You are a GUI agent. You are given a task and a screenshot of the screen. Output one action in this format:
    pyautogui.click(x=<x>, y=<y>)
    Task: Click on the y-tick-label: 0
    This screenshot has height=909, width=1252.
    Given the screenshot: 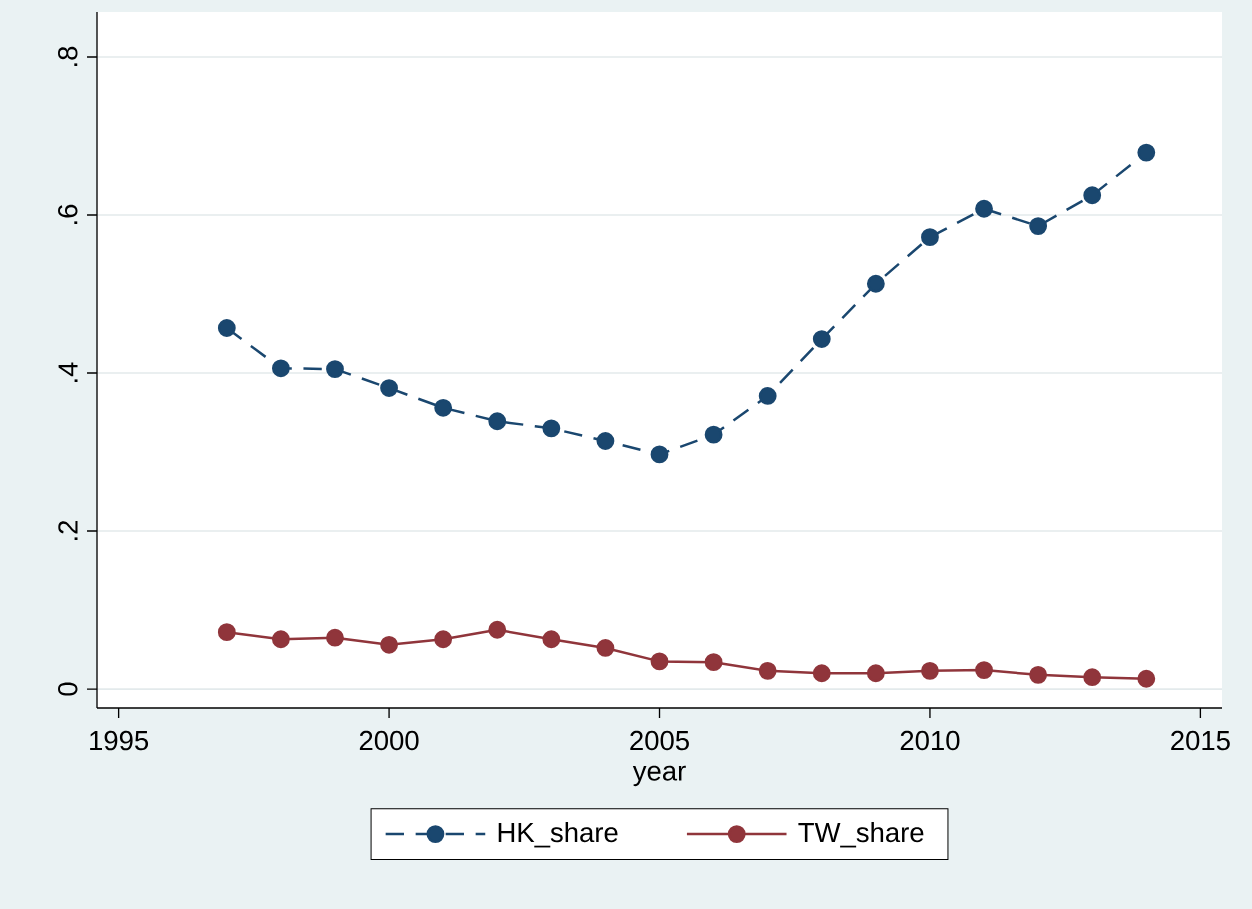 What is the action you would take?
    pyautogui.click(x=68, y=689)
    